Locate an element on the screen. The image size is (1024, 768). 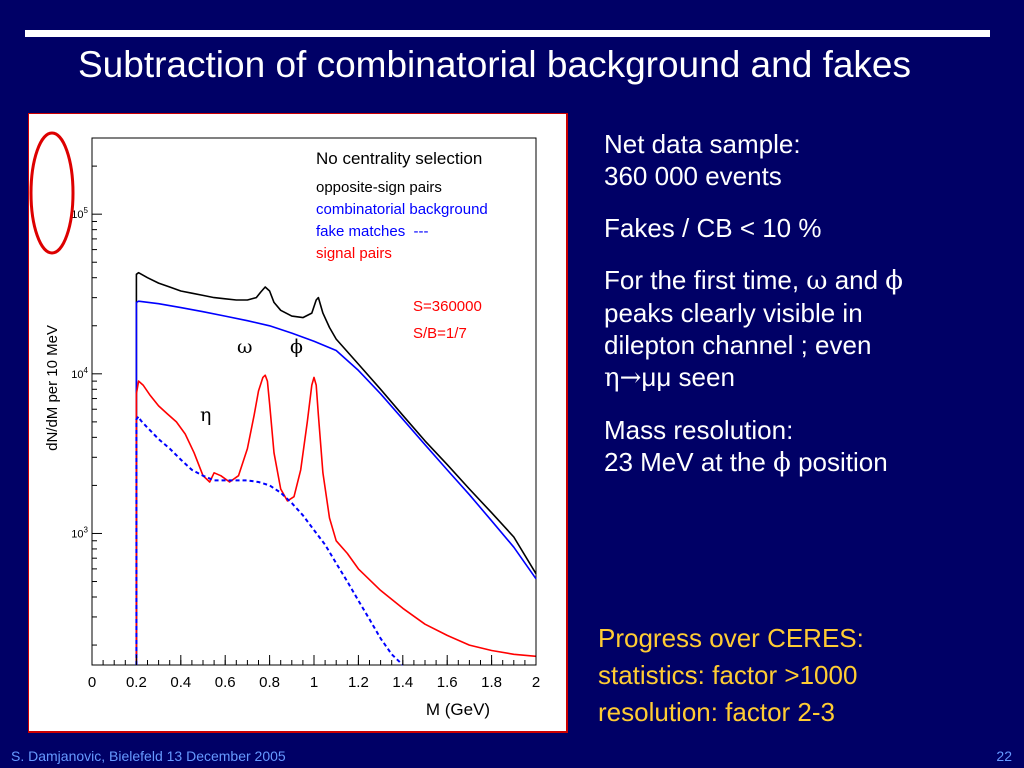
note-peaks-phi: ϕ is located at coordinates (894, 281).